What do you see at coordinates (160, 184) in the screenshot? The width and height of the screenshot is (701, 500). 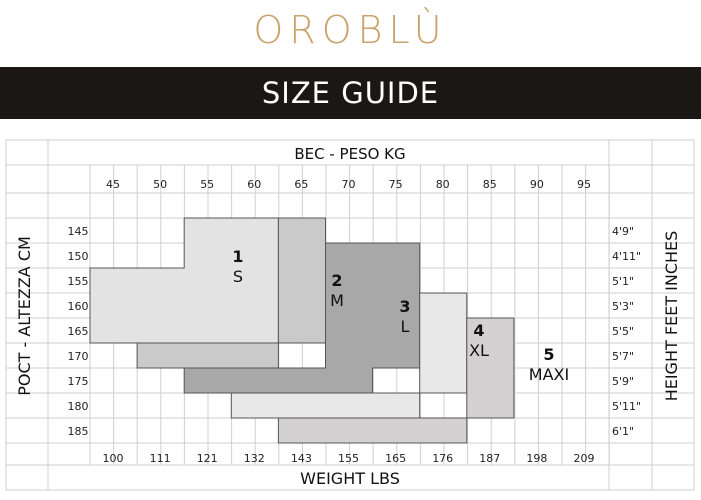 I see `kg-tick-label: 50` at bounding box center [160, 184].